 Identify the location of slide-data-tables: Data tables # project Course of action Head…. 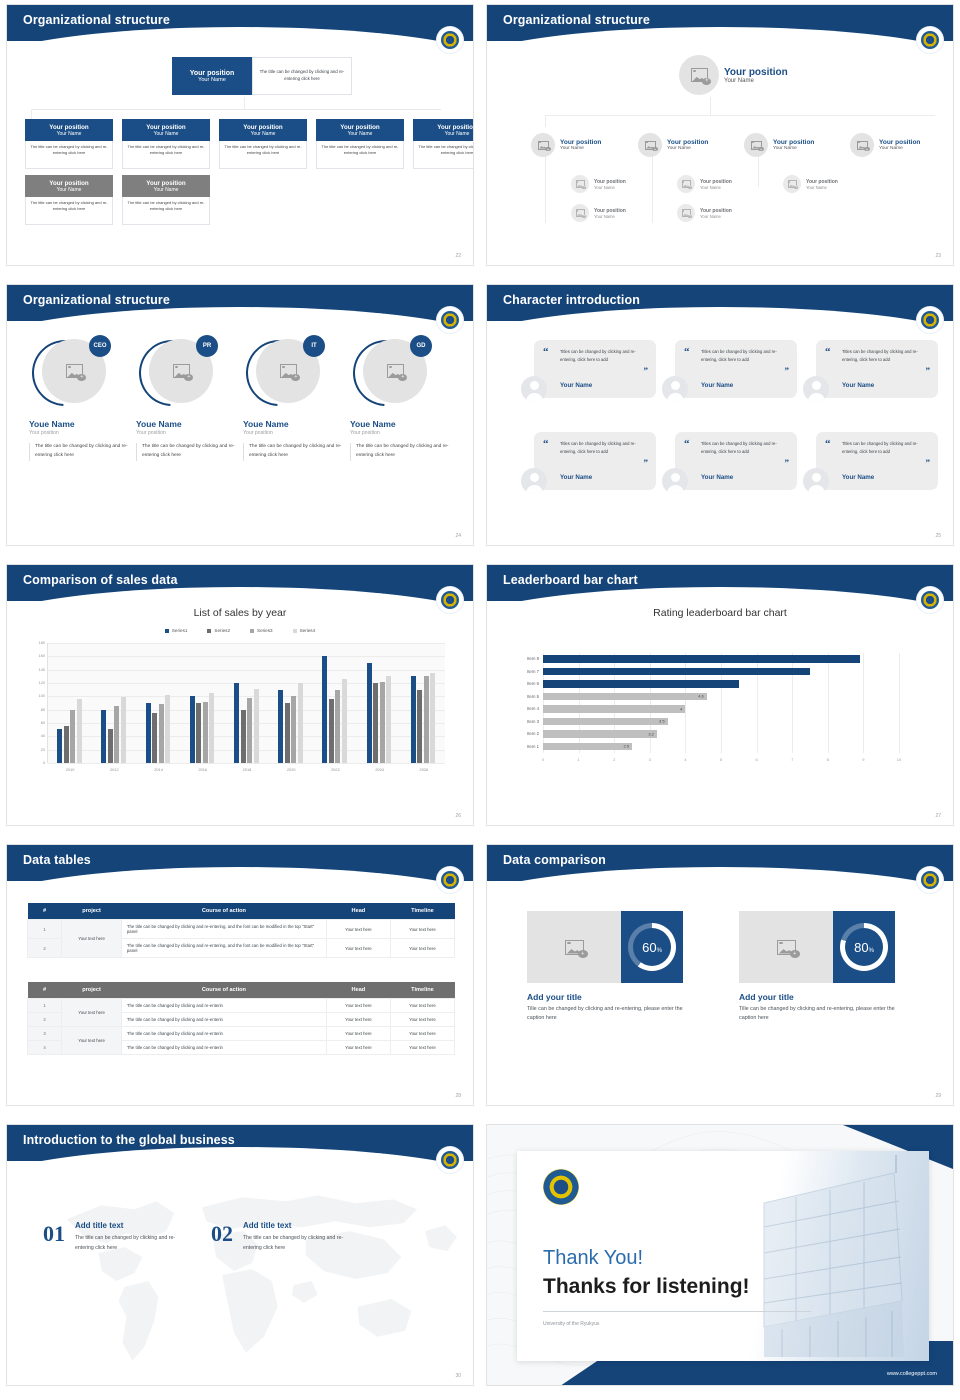
(240, 975).